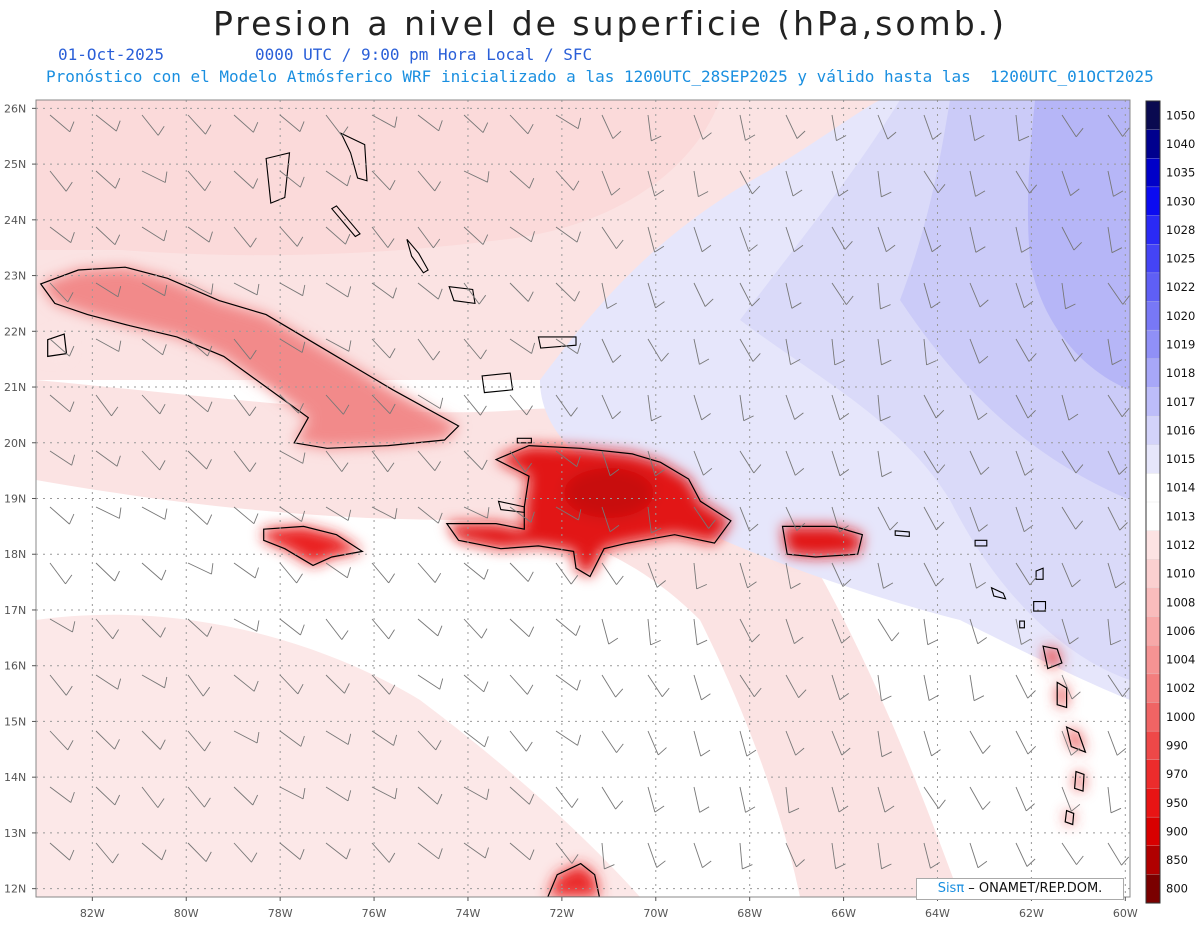 The image size is (1200, 927). What do you see at coordinates (15, 331) in the screenshot?
I see `lat-tick-label: 22N` at bounding box center [15, 331].